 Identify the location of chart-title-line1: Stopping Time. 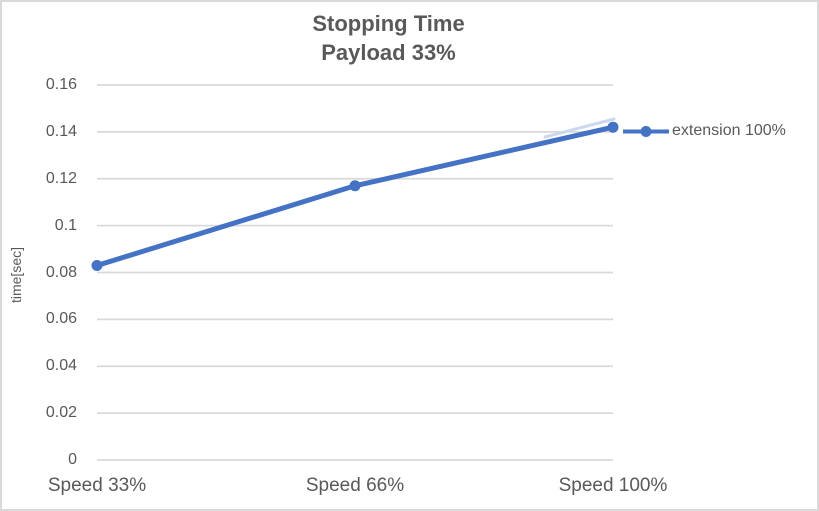
(388, 23).